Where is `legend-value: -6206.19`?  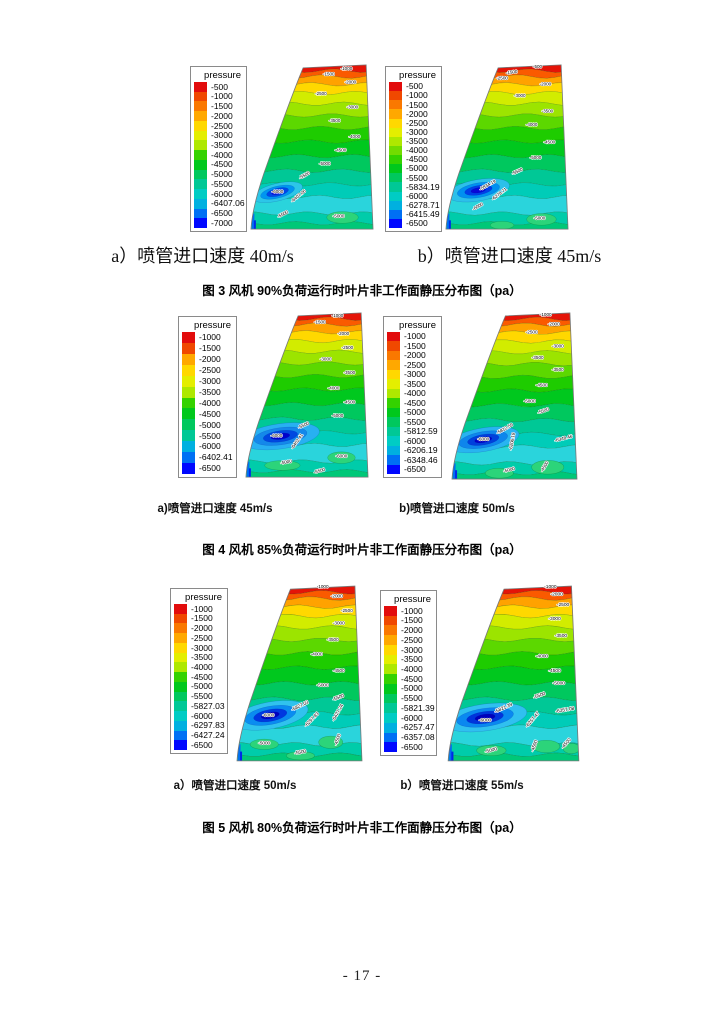 legend-value: -6206.19 is located at coordinates (421, 450).